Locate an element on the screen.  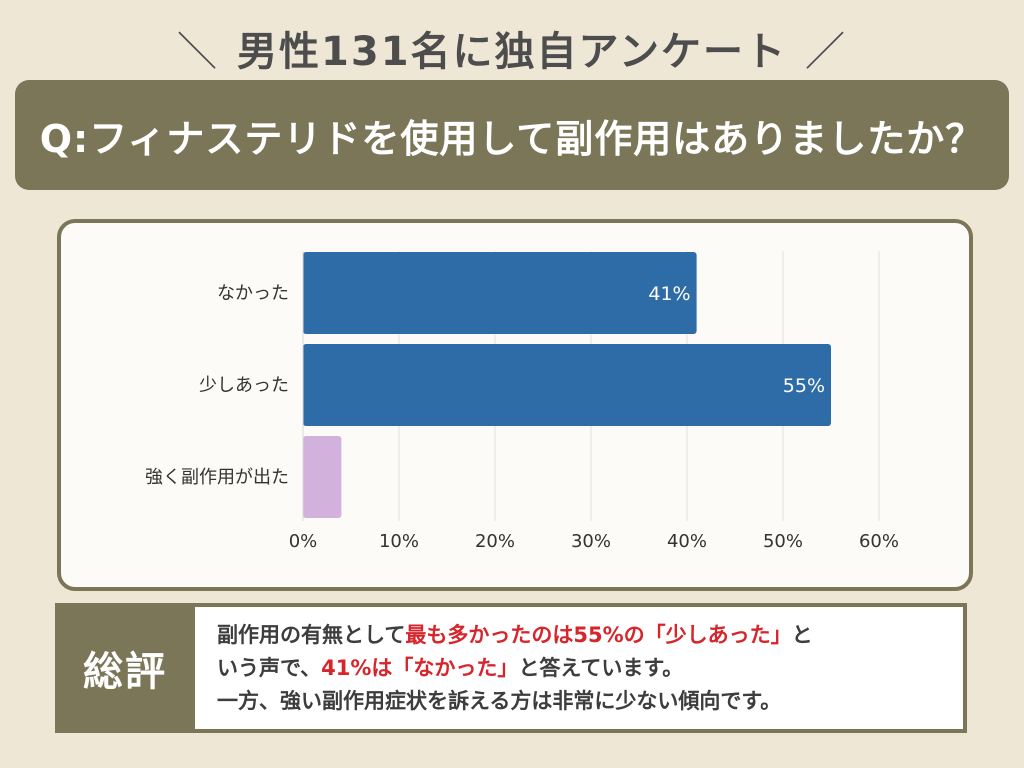
question-text: Q:フィナステリドを使用して副作用はありましたか？ is located at coordinates (512, 138).